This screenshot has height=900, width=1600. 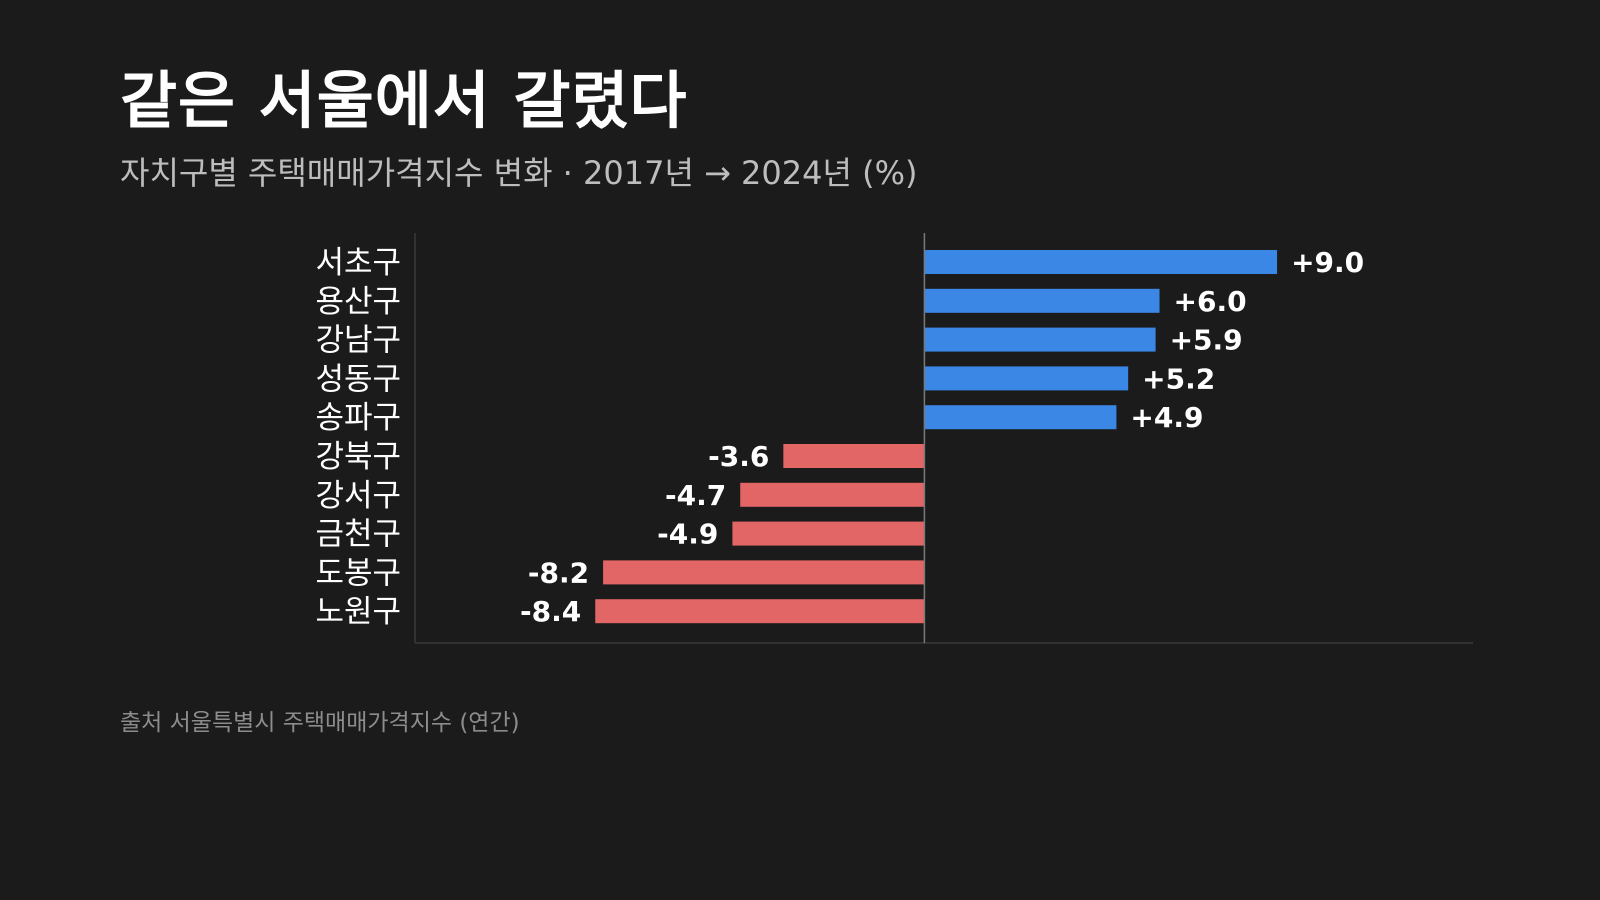 What do you see at coordinates (1210, 301) in the screenshot?
I see `value-label: +6.0` at bounding box center [1210, 301].